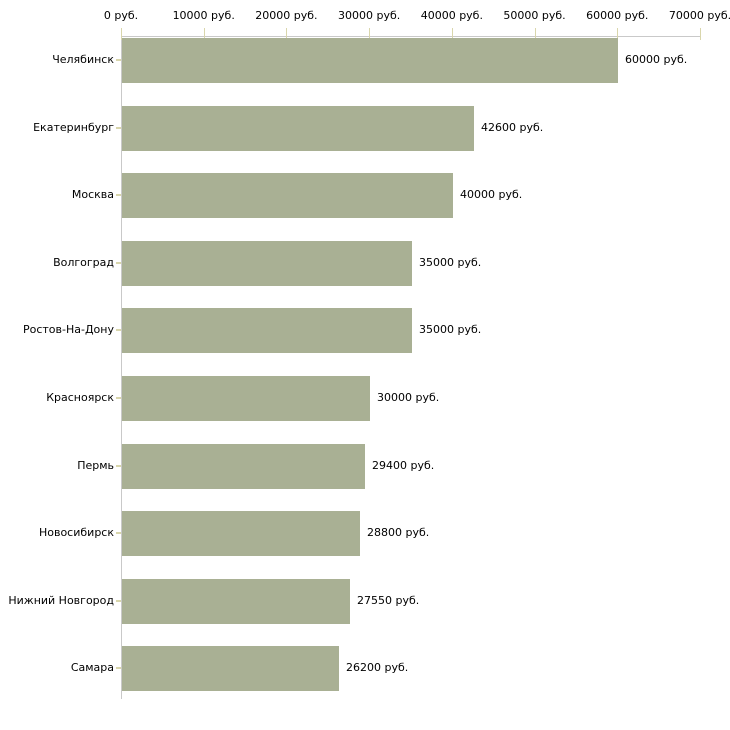  Describe the element at coordinates (491, 194) in the screenshot. I see `bar-value-label: 40000 руб.` at that location.